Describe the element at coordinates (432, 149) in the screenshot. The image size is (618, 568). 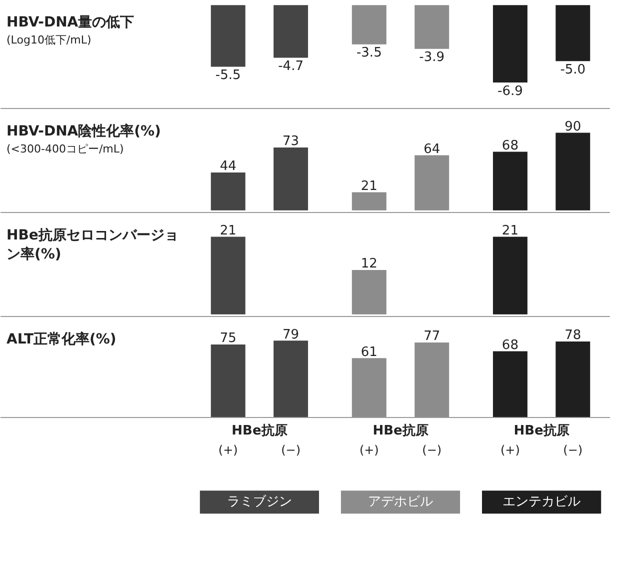
I see `data-label: 64` at that location.